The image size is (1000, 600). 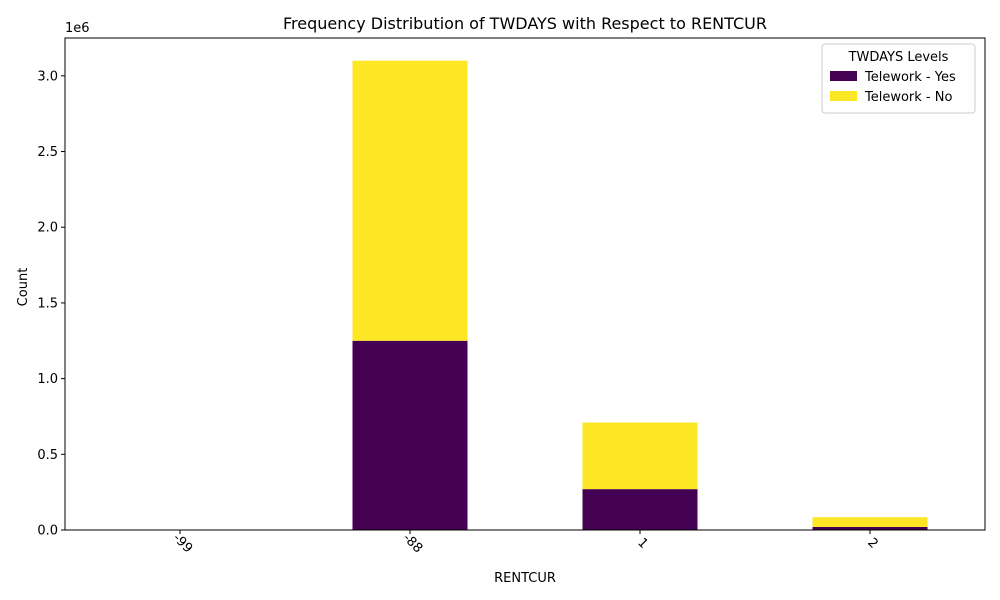 I want to click on bar-telework-yes--88, so click(x=410, y=435).